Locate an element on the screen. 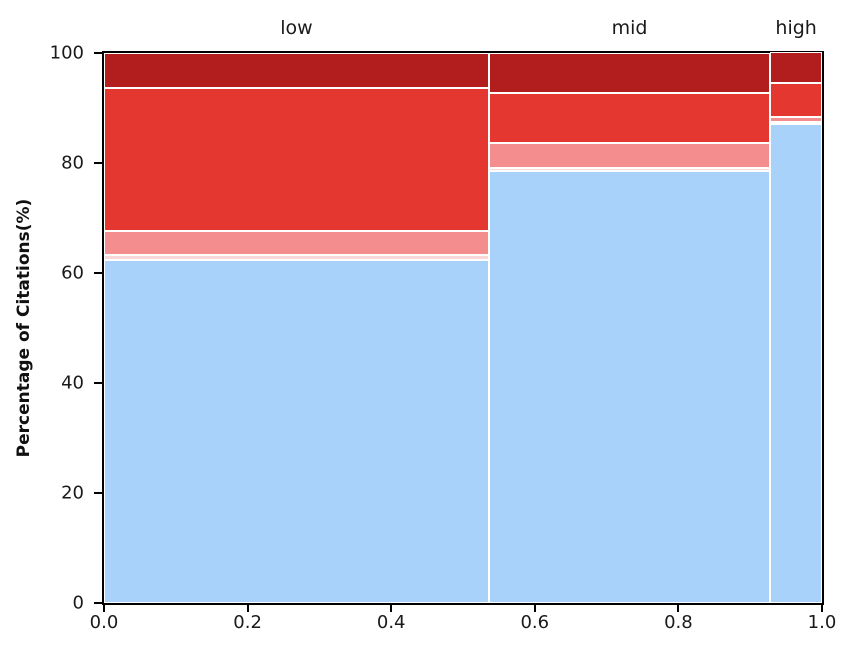 The image size is (859, 661). x-tick-mark-0.4 is located at coordinates (391, 608).